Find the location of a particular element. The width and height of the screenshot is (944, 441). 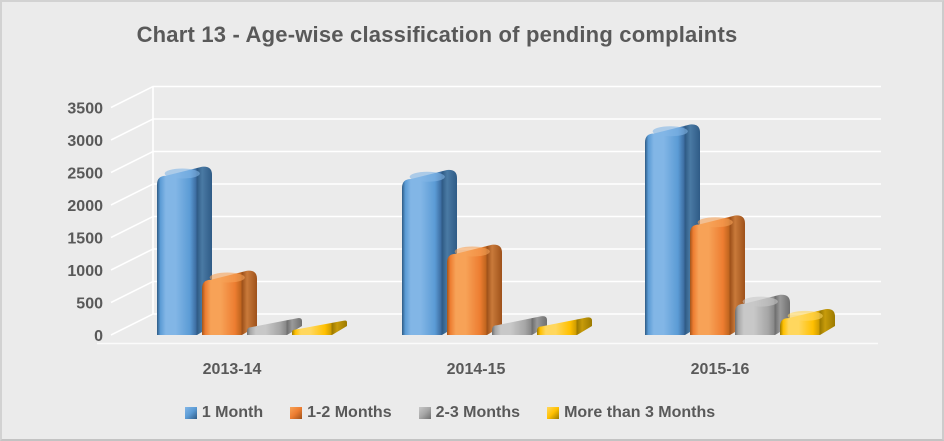

legend-item: 1-2 Months is located at coordinates (341, 413).